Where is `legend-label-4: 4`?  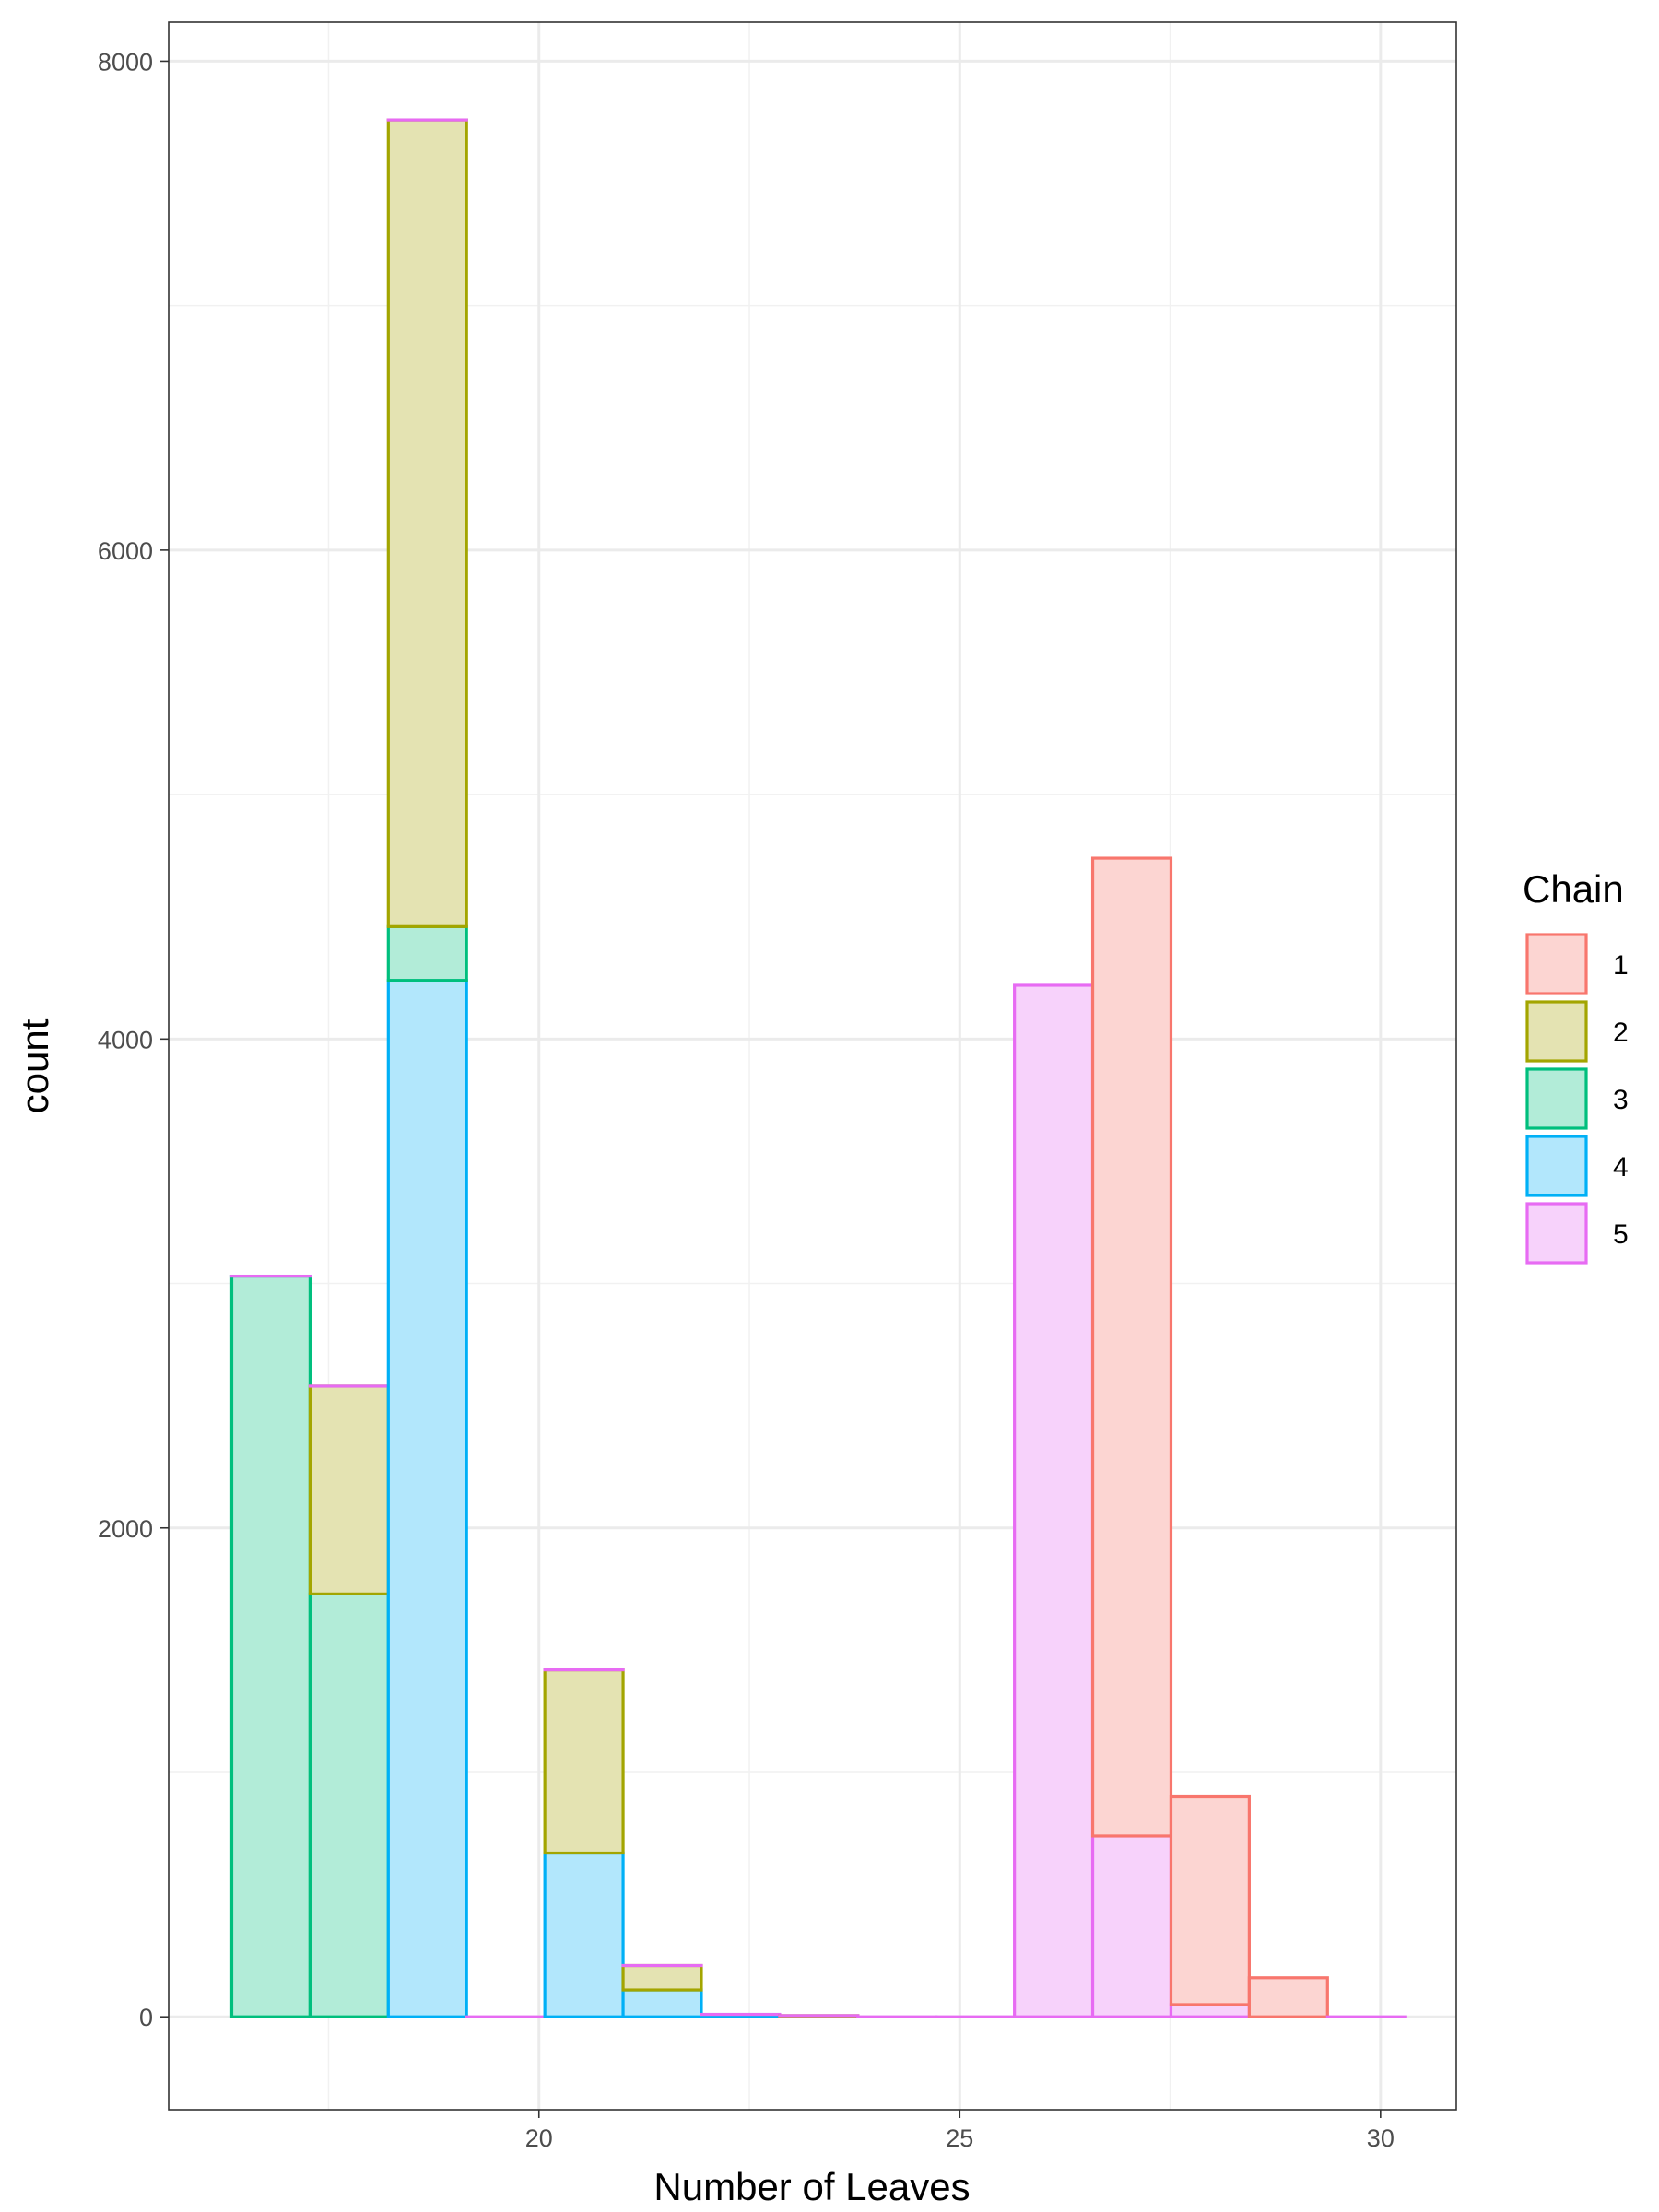 legend-label-4: 4 is located at coordinates (1621, 1167).